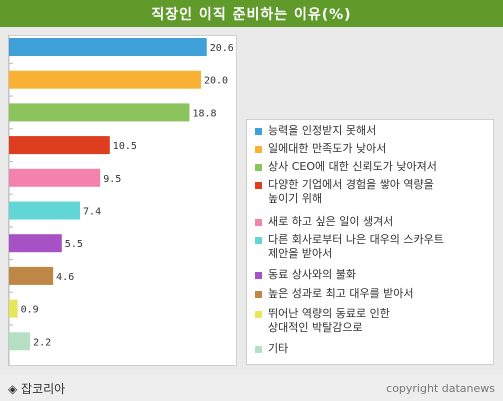 The image size is (503, 401). Describe the element at coordinates (30, 310) in the screenshot. I see `bar-value-label-9: 0.9` at that location.